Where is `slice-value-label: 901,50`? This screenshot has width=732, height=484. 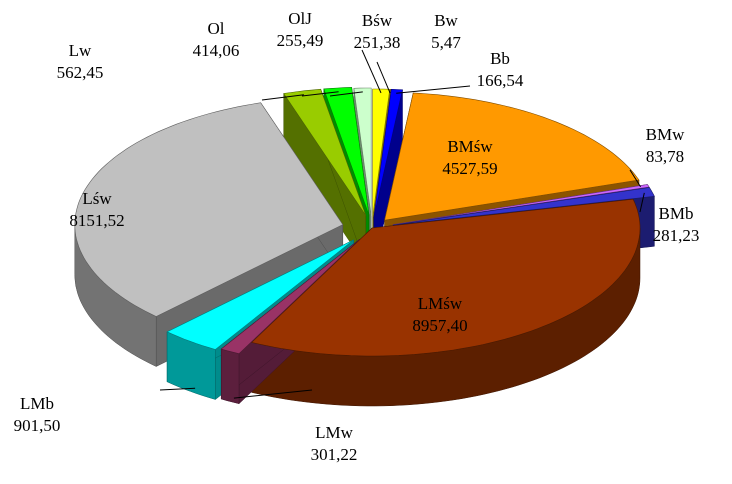 slice-value-label: 901,50 is located at coordinates (37, 425).